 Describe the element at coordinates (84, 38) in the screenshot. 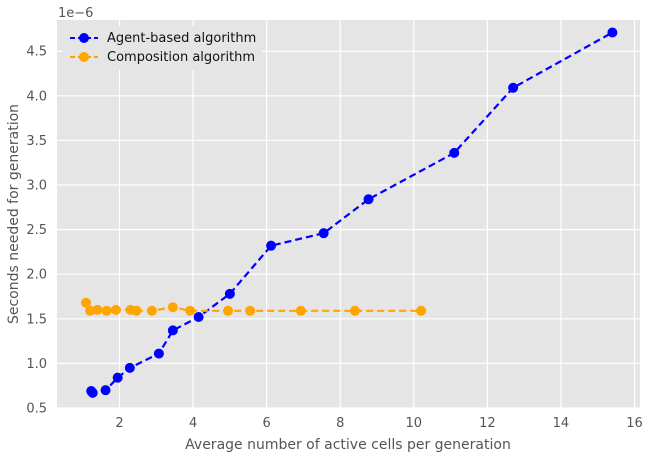

I see `legend-marker-agent` at that location.